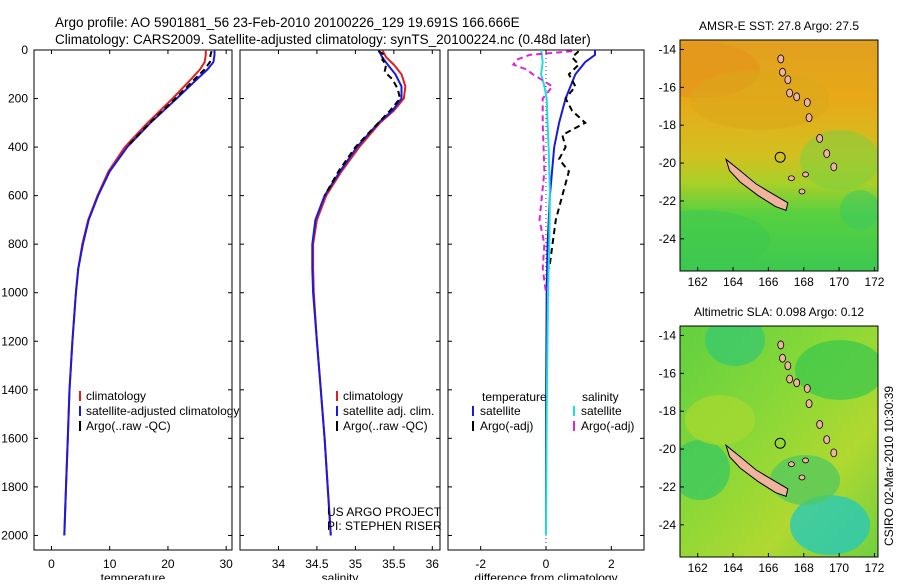 This screenshot has width=900, height=585. I want to click on legend-header-temperature: temperature, so click(514, 397).